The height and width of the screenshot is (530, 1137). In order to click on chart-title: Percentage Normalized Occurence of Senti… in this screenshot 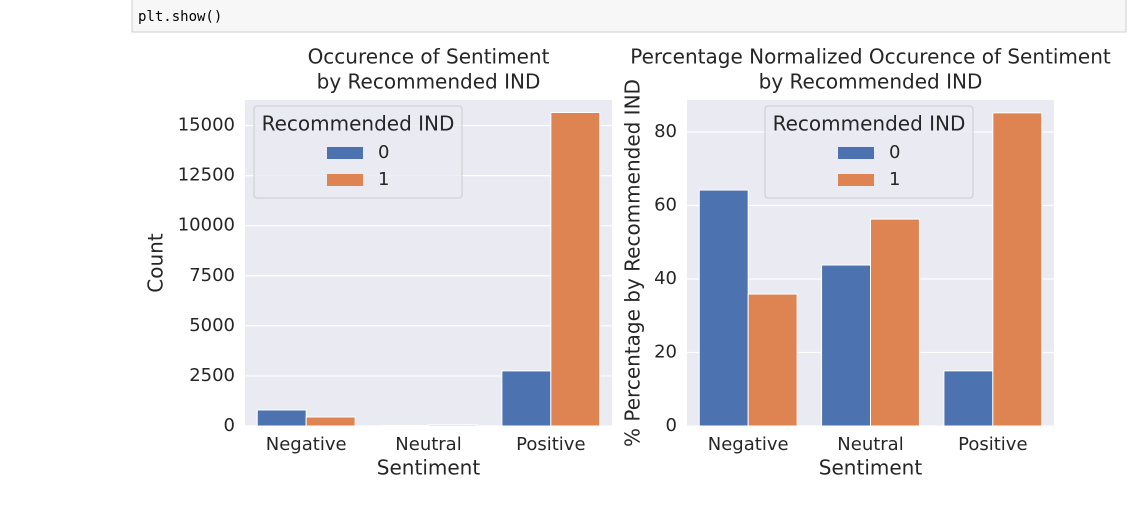, I will do `click(870, 57)`.